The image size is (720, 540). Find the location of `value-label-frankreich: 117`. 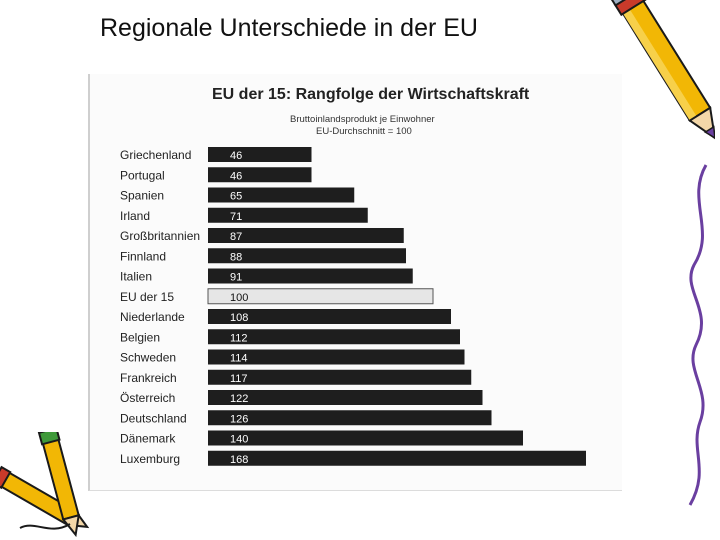

value-label-frankreich: 117 is located at coordinates (239, 379).